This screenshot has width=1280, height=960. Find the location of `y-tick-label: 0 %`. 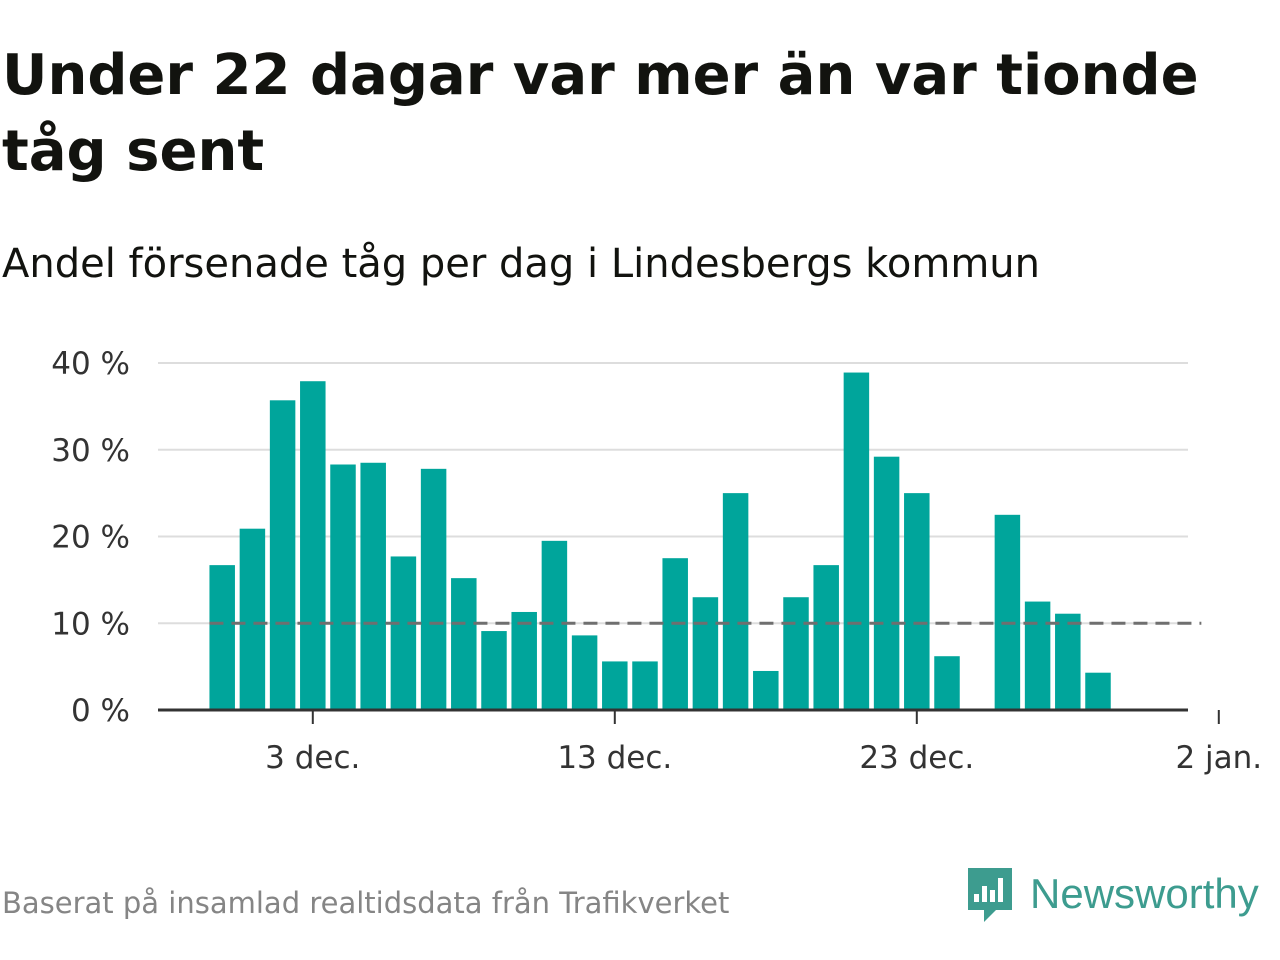

y-tick-label: 0 % is located at coordinates (100, 711).